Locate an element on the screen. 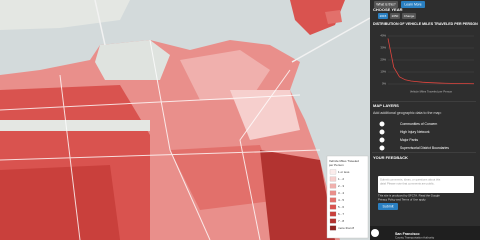 The height and width of the screenshot is (240, 480). distribution-line is located at coordinates (431, 61).